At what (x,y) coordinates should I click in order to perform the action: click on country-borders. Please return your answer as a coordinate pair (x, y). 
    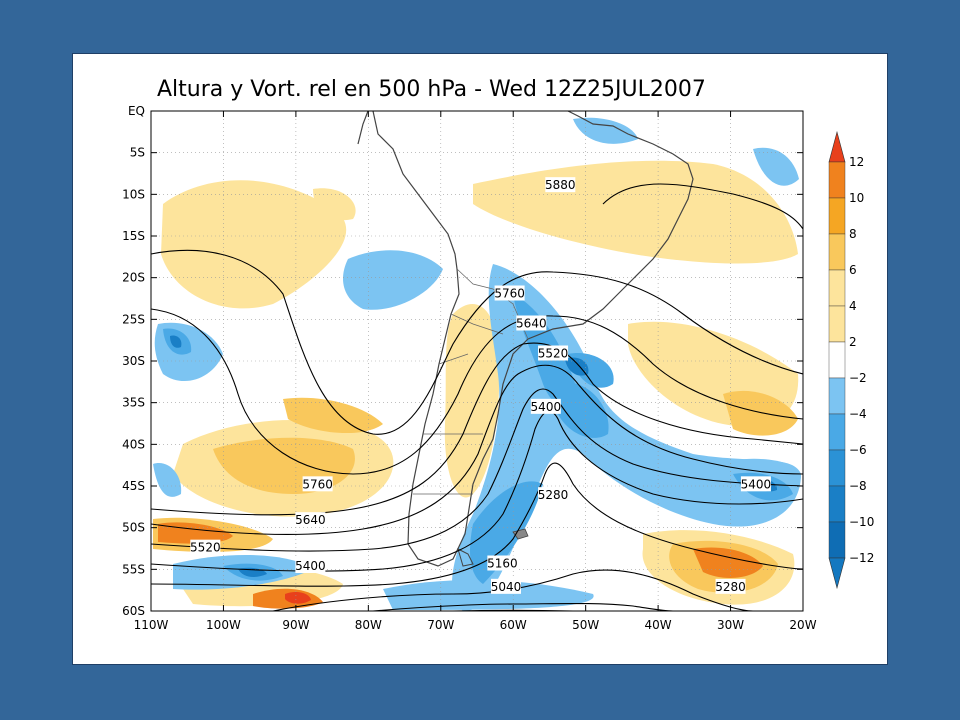
    Looking at the image, I should click on (471, 381).